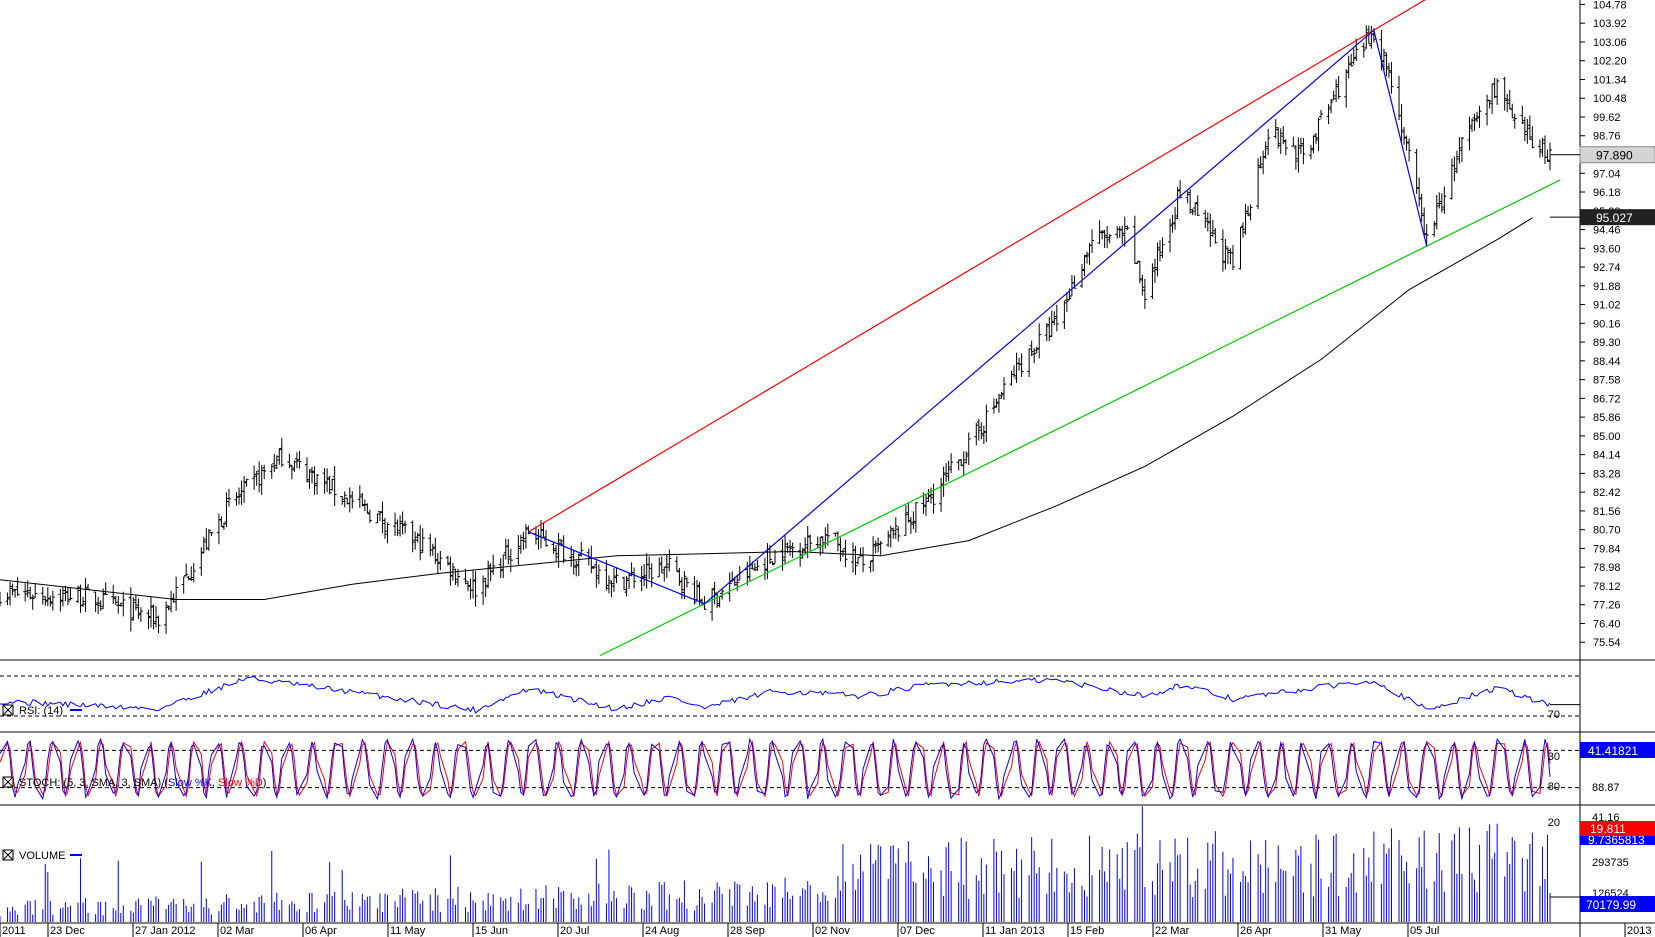  What do you see at coordinates (1607, 268) in the screenshot?
I see `price-tick-label: 92.74` at bounding box center [1607, 268].